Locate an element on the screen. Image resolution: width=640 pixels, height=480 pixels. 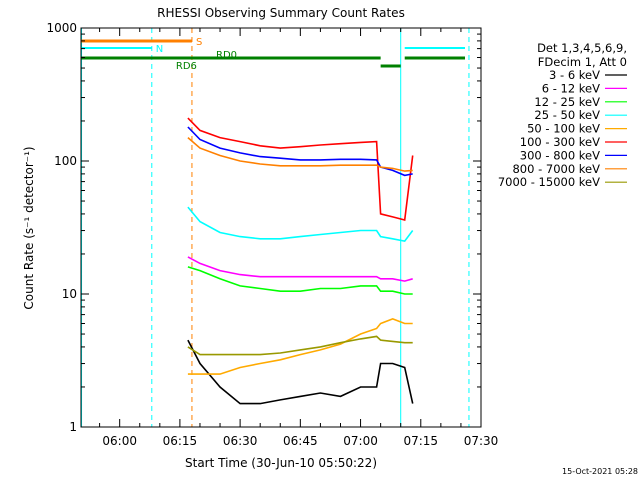
series-line-7000-15000-kev is located at coordinates (300, 345).